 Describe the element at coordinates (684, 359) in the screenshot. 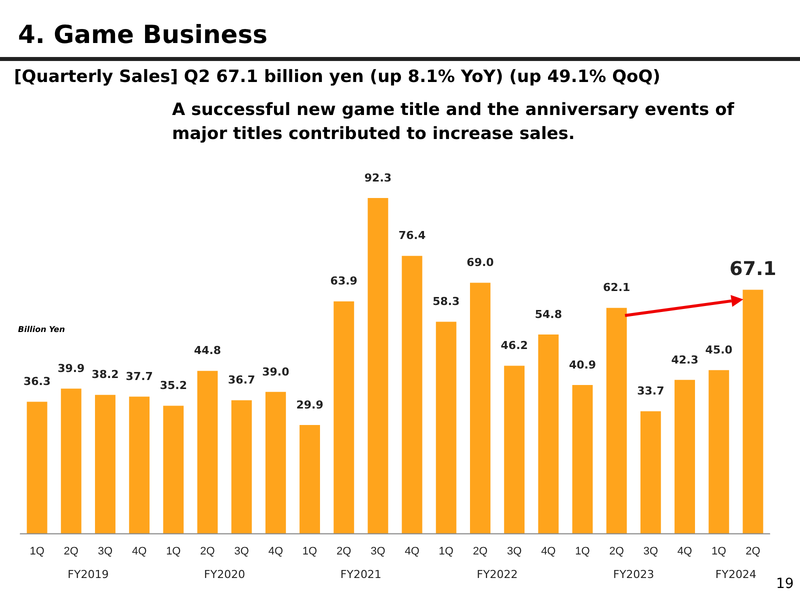

I see `data-label: 42.3` at that location.